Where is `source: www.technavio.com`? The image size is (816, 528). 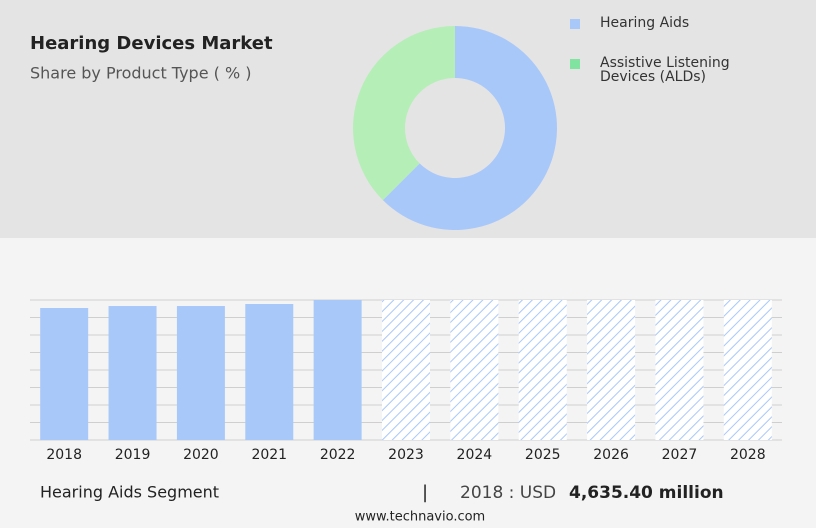 source: www.technavio.com is located at coordinates (420, 517).